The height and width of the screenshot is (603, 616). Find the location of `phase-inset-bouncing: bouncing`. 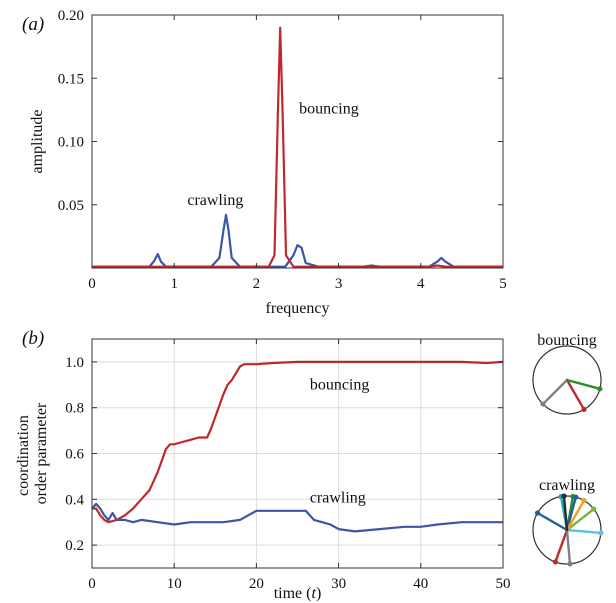

phase-inset-bouncing: bouncing is located at coordinates (567, 373).